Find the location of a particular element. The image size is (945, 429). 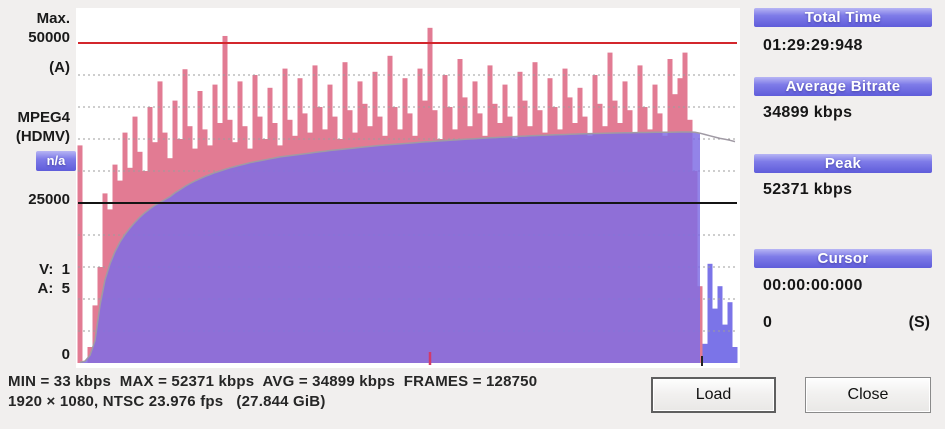

close-button: Close is located at coordinates (868, 395).